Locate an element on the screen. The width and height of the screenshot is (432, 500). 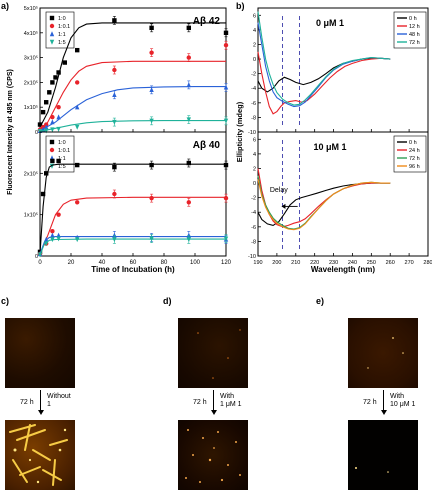
y-tick-label: -10 is located at coordinates (252, 133).